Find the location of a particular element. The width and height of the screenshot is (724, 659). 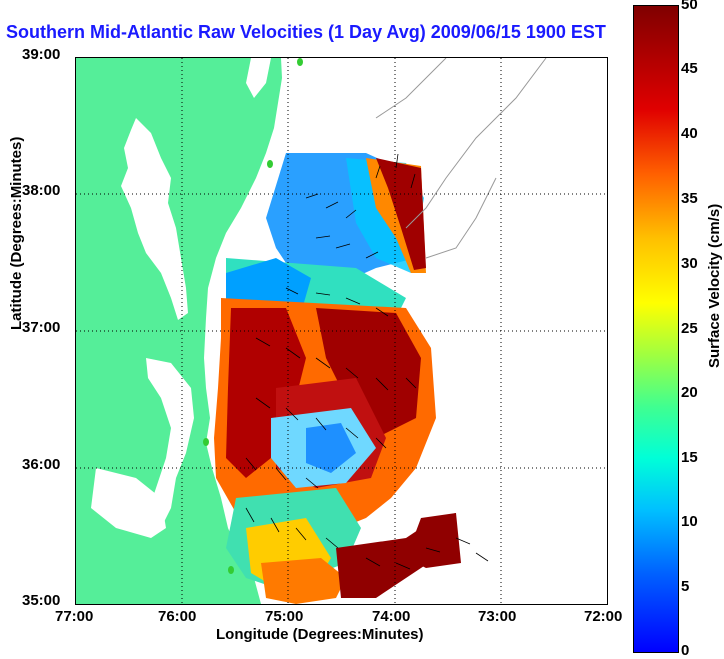

colorbar-tick-50: 50 is located at coordinates (689, 6).